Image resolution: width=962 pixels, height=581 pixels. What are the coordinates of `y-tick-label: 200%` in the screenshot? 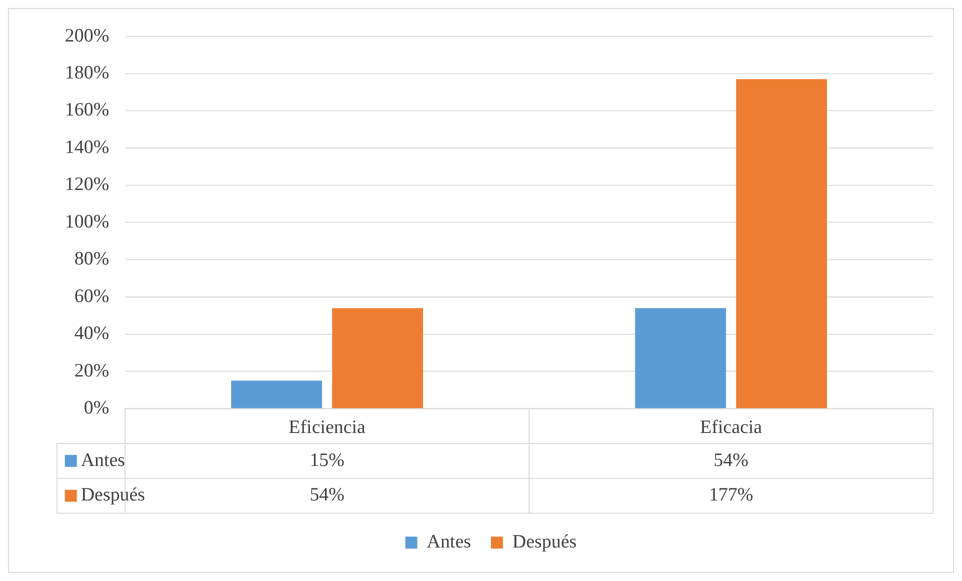 It's located at (87, 35).